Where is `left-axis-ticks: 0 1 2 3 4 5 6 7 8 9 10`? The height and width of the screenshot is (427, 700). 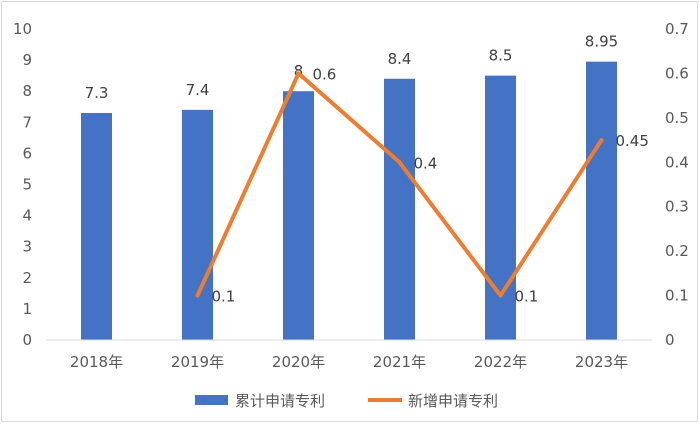
left-axis-ticks: 0 1 2 3 4 5 6 7 8 9 10 is located at coordinates (22, 184).